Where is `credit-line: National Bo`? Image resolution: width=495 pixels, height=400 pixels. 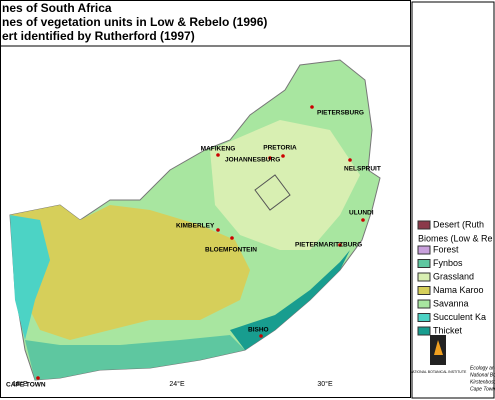
credit-line: National Bo is located at coordinates (482, 375).